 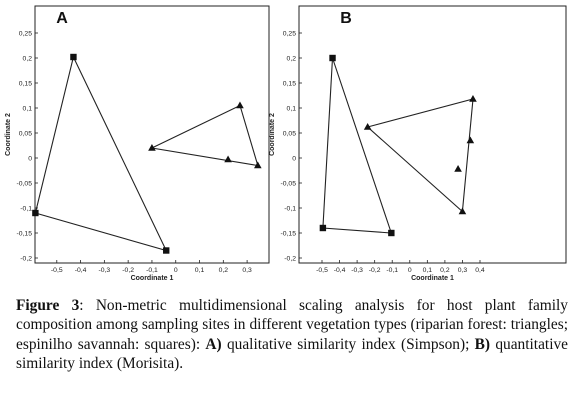 I want to click on caption-label-a: A), so click(x=213, y=344).